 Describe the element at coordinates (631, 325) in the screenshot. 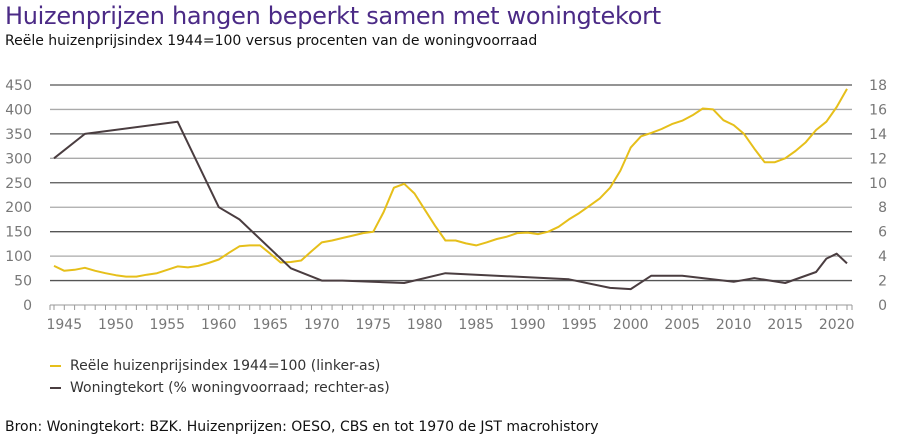

I see `x-tick-label: 2000` at that location.